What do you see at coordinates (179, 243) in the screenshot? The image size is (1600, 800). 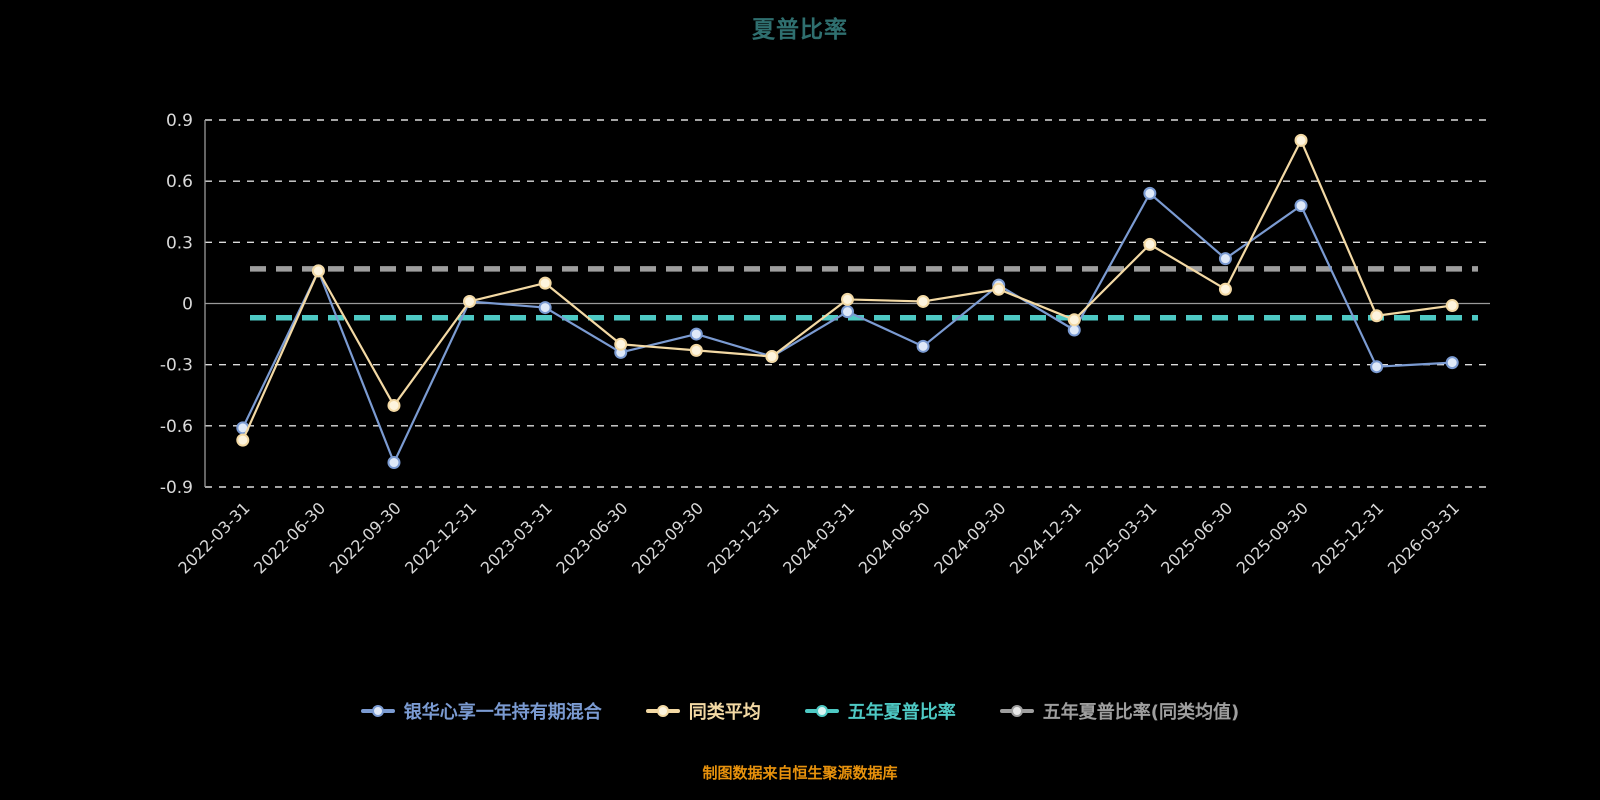 I see `y-tick-label: 0.3` at bounding box center [179, 243].